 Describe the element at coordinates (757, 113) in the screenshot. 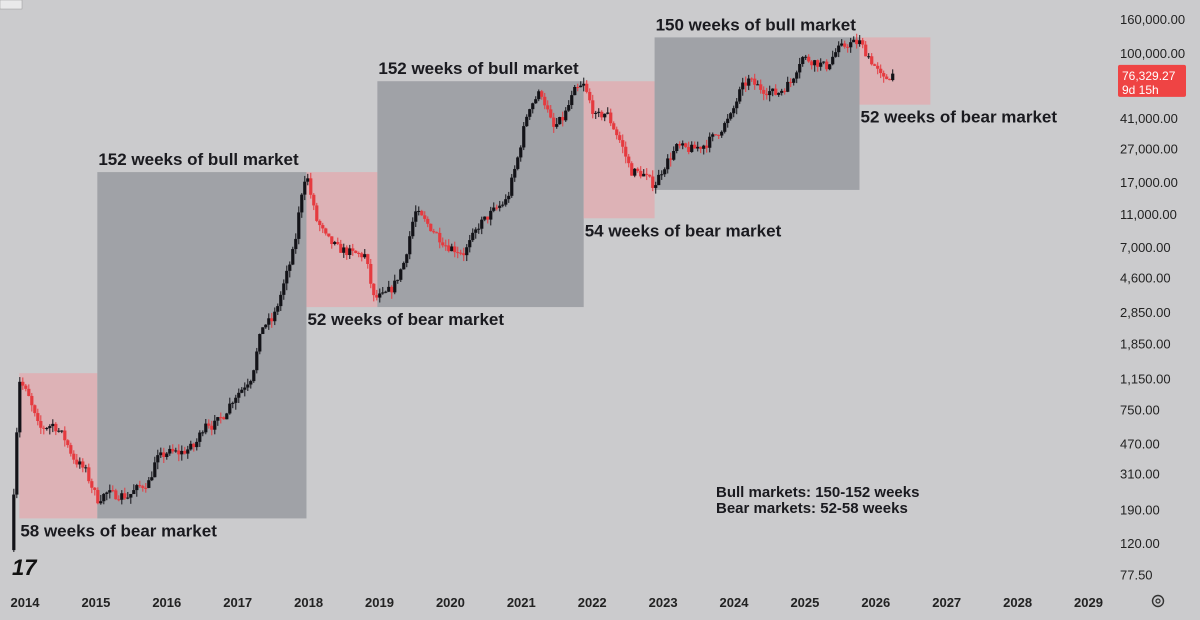

I see `bull-market-zone` at that location.